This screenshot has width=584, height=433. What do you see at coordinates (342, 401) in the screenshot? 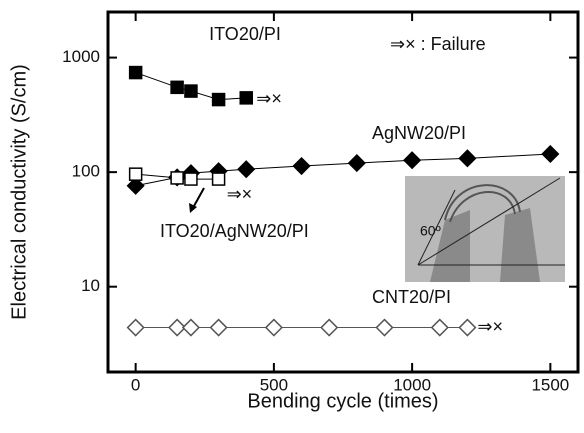
I see `x-axis-label: Bending cycle (times)` at bounding box center [342, 401].